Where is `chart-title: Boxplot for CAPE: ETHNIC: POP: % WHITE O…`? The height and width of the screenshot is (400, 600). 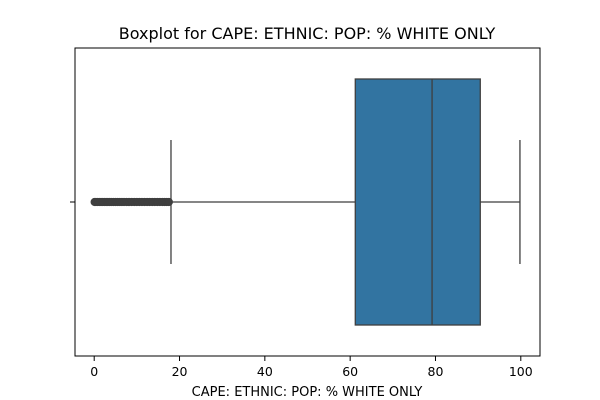
chart-title: Boxplot for CAPE: ETHNIC: POP: % WHITE O… is located at coordinates (307, 33).